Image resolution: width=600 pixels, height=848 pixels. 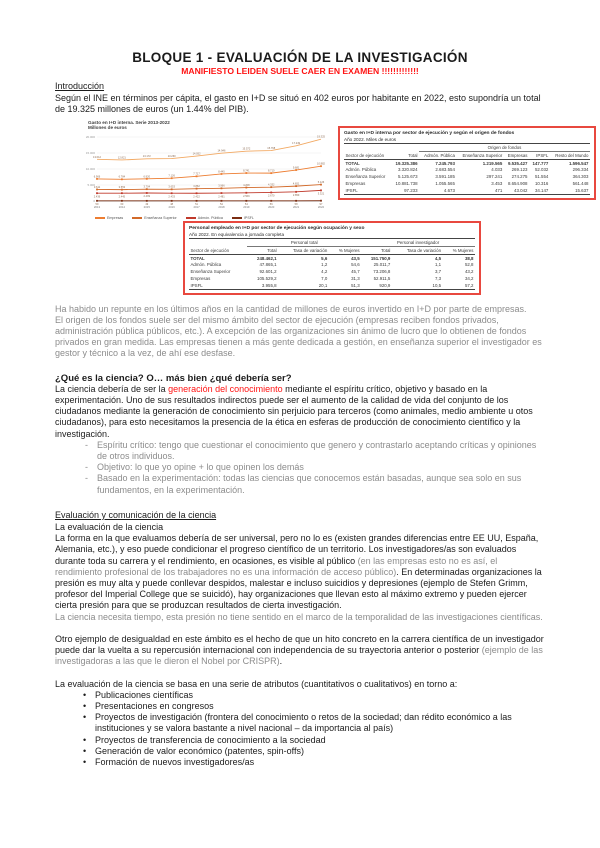 What do you see at coordinates (271, 184) in the screenshot?
I see `svg-text: 4.332` at bounding box center [271, 184].